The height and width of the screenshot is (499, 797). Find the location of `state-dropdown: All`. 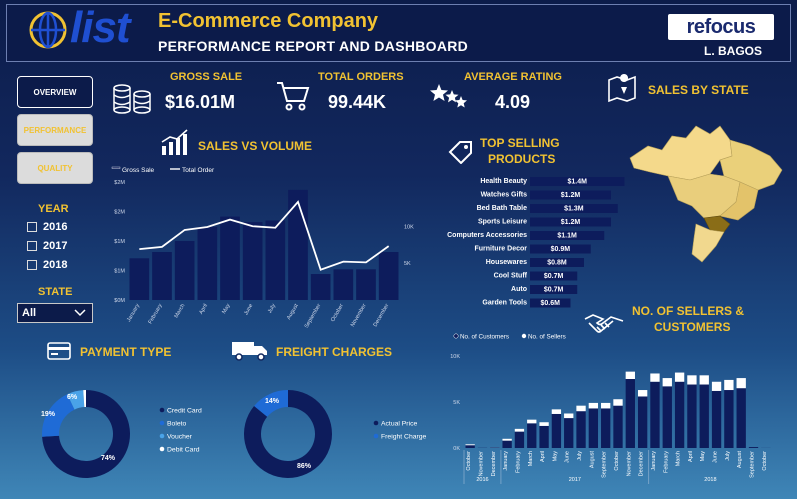

state-dropdown: All is located at coordinates (55, 313).